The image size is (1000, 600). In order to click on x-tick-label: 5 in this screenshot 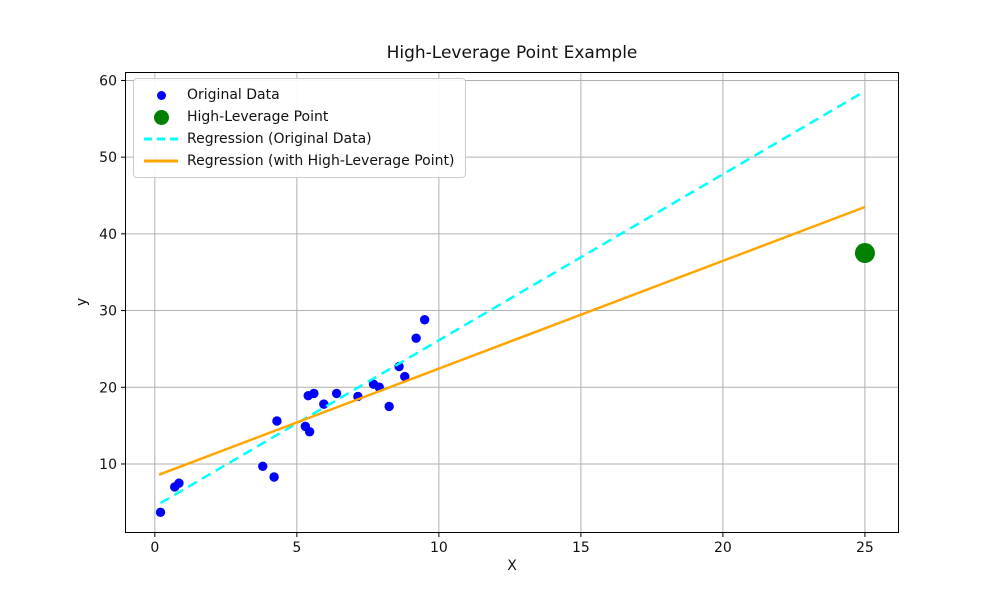, I will do `click(296, 548)`.